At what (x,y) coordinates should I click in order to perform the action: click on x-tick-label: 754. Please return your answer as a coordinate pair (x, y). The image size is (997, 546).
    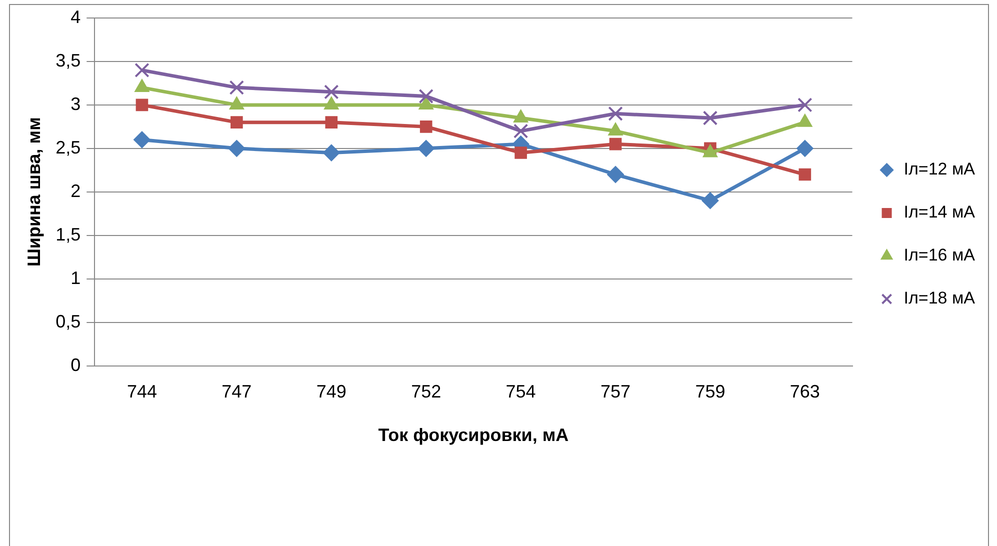
    Looking at the image, I should click on (521, 392).